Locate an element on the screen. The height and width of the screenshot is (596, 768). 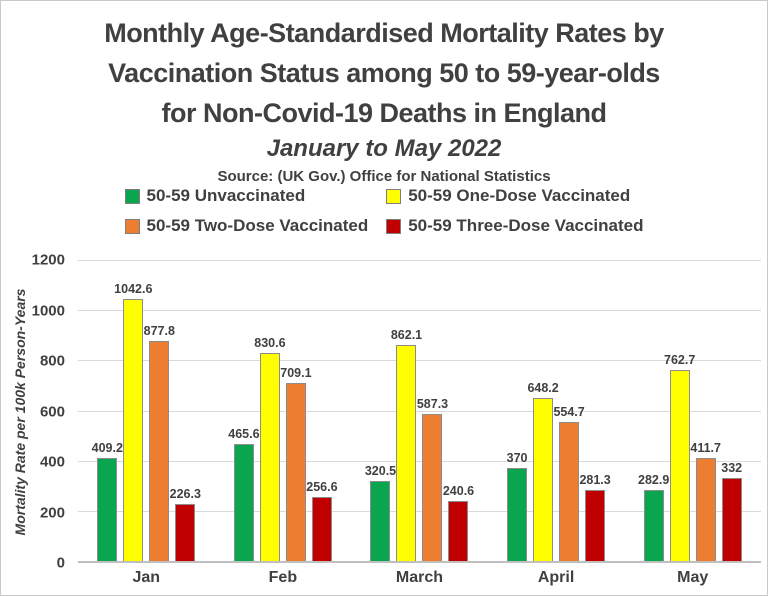
bar: 554.7 is located at coordinates (569, 483).